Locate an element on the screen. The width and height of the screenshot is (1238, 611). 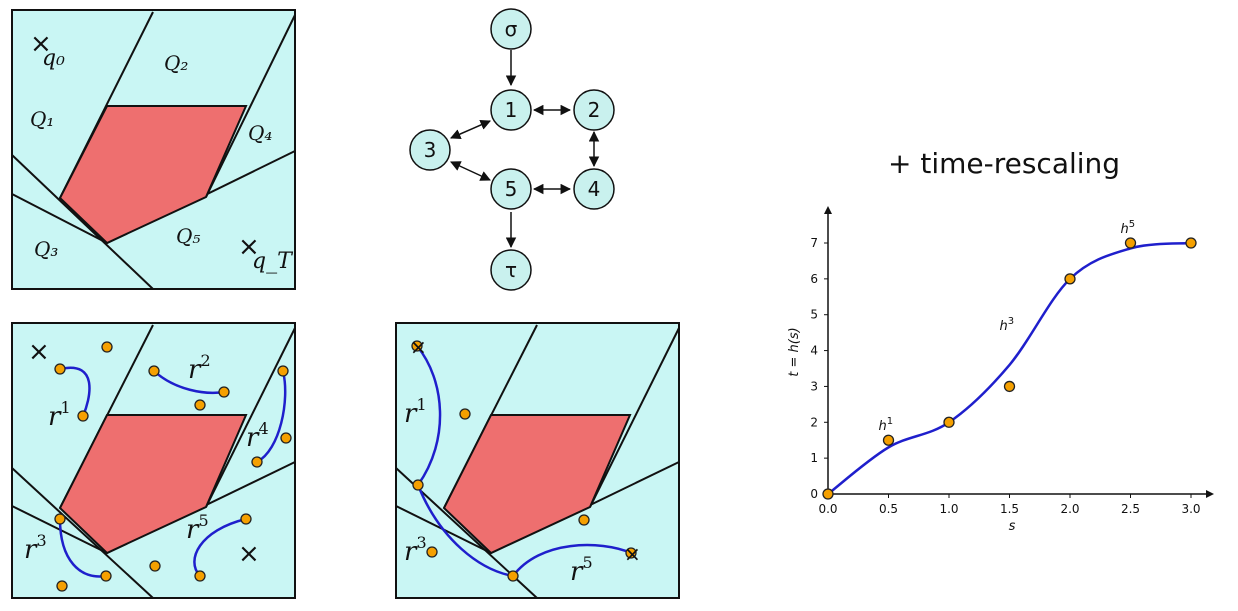
annotation-label: h5 is located at coordinates (1128, 228).